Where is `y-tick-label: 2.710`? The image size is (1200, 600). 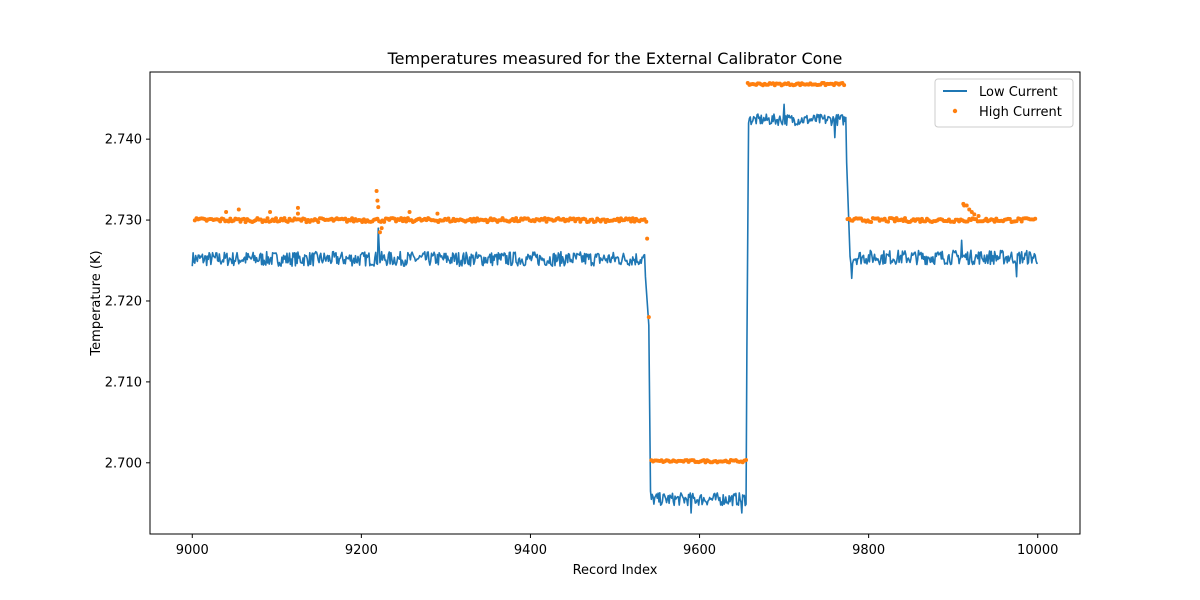 y-tick-label: 2.710 is located at coordinates (123, 382).